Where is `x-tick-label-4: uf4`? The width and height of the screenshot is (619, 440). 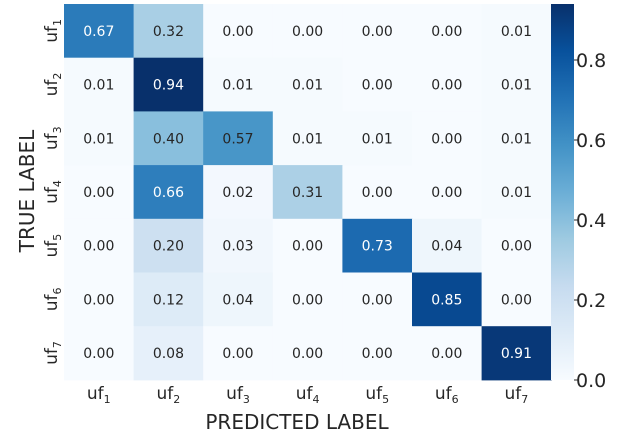
x-tick-label-4: uf4 is located at coordinates (308, 395).